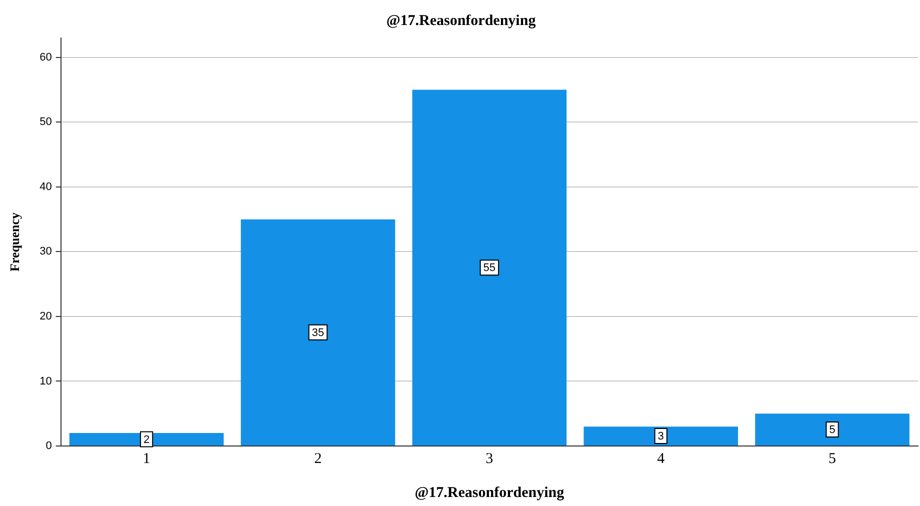  Describe the element at coordinates (461, 20) in the screenshot. I see `chart-title: @17.Reasonfordenying` at that location.